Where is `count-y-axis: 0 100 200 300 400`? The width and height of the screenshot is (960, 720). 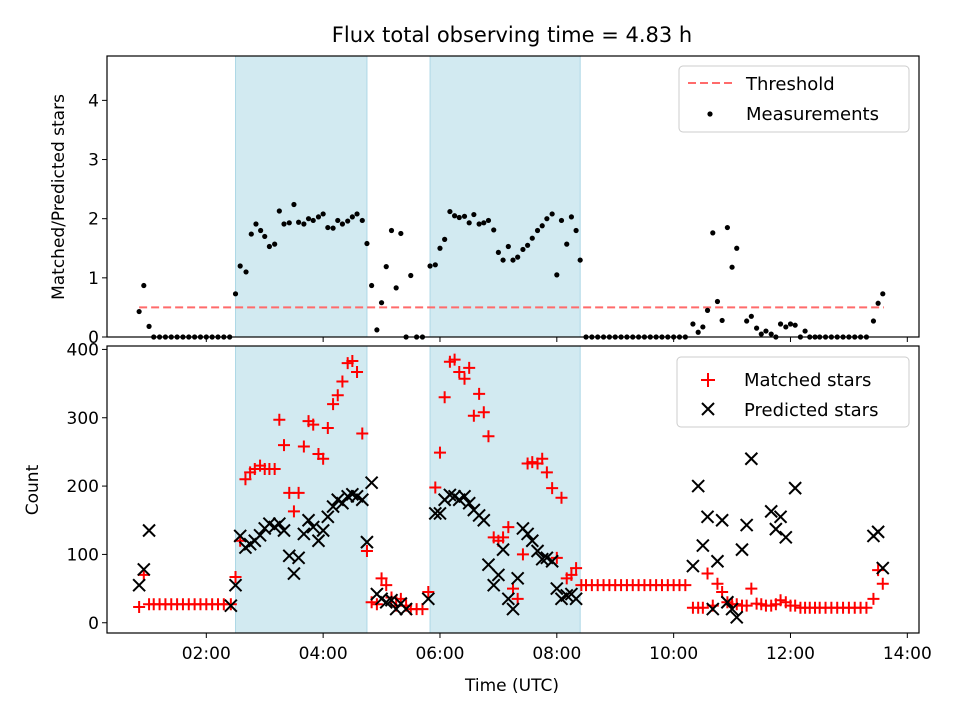 count-y-axis: 0 100 200 300 400 is located at coordinates (87, 487).